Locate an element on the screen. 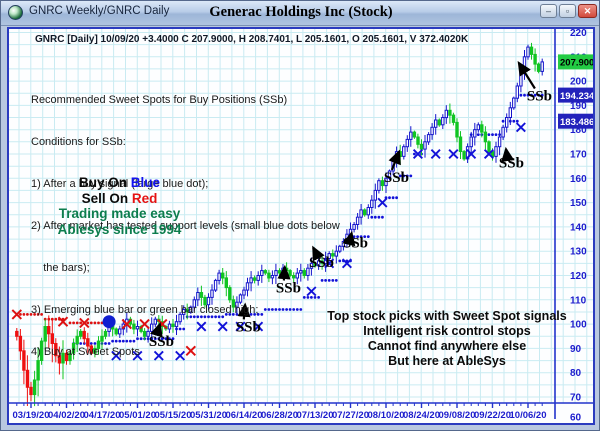 Image resolution: width=600 pixels, height=431 pixels. svg-text: 160 is located at coordinates (578, 179).